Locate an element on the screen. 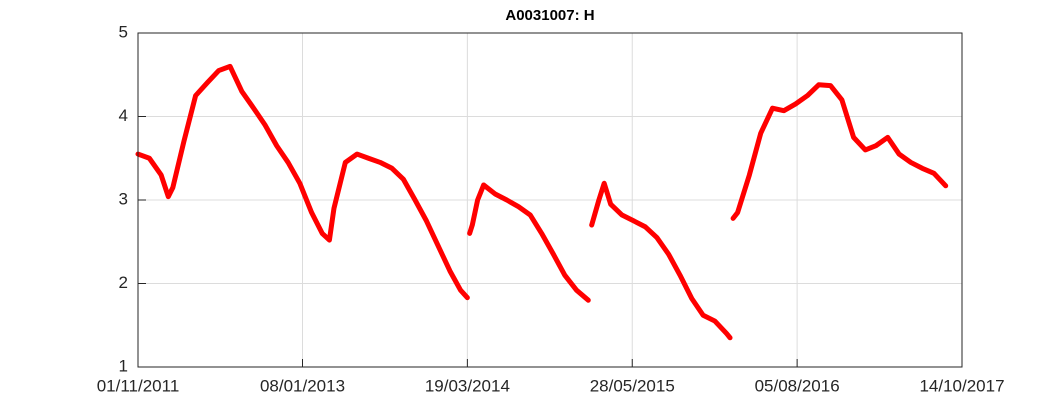 Image resolution: width=1063 pixels, height=413 pixels. x-tick-label: 08/01/2013 is located at coordinates (302, 385).